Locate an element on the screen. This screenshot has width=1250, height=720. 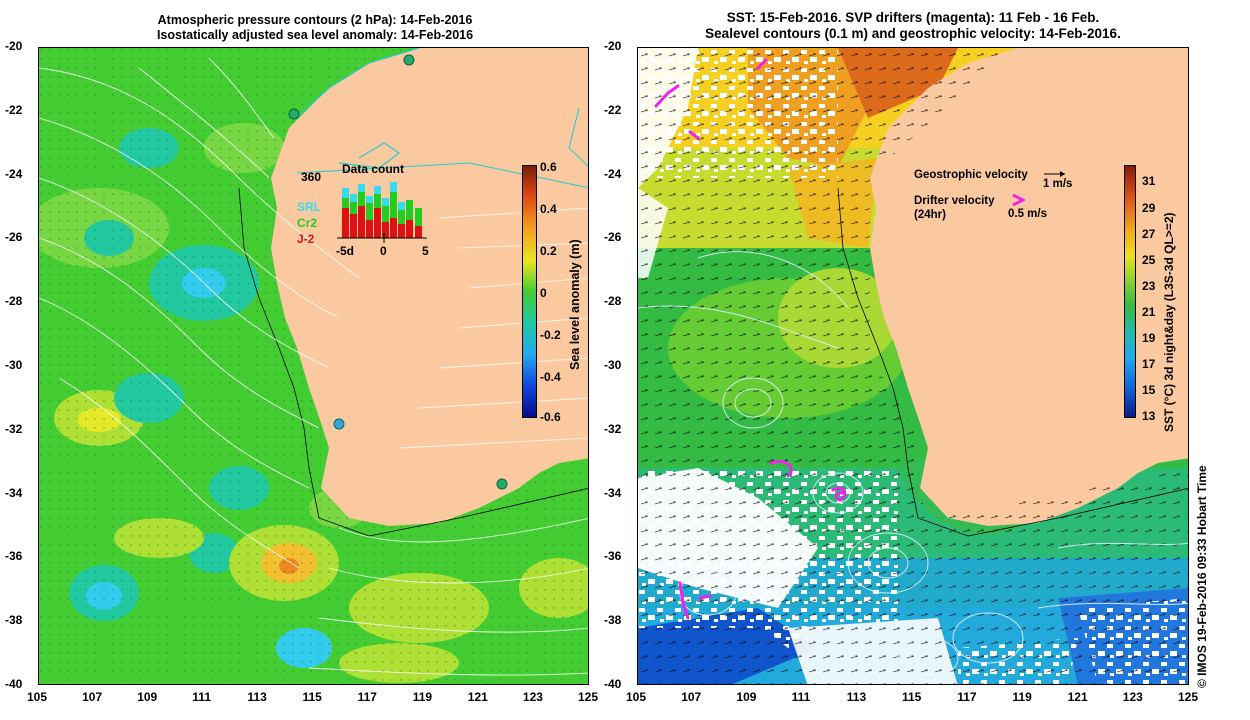
left-lat-tick: -36 is located at coordinates (14, 556).